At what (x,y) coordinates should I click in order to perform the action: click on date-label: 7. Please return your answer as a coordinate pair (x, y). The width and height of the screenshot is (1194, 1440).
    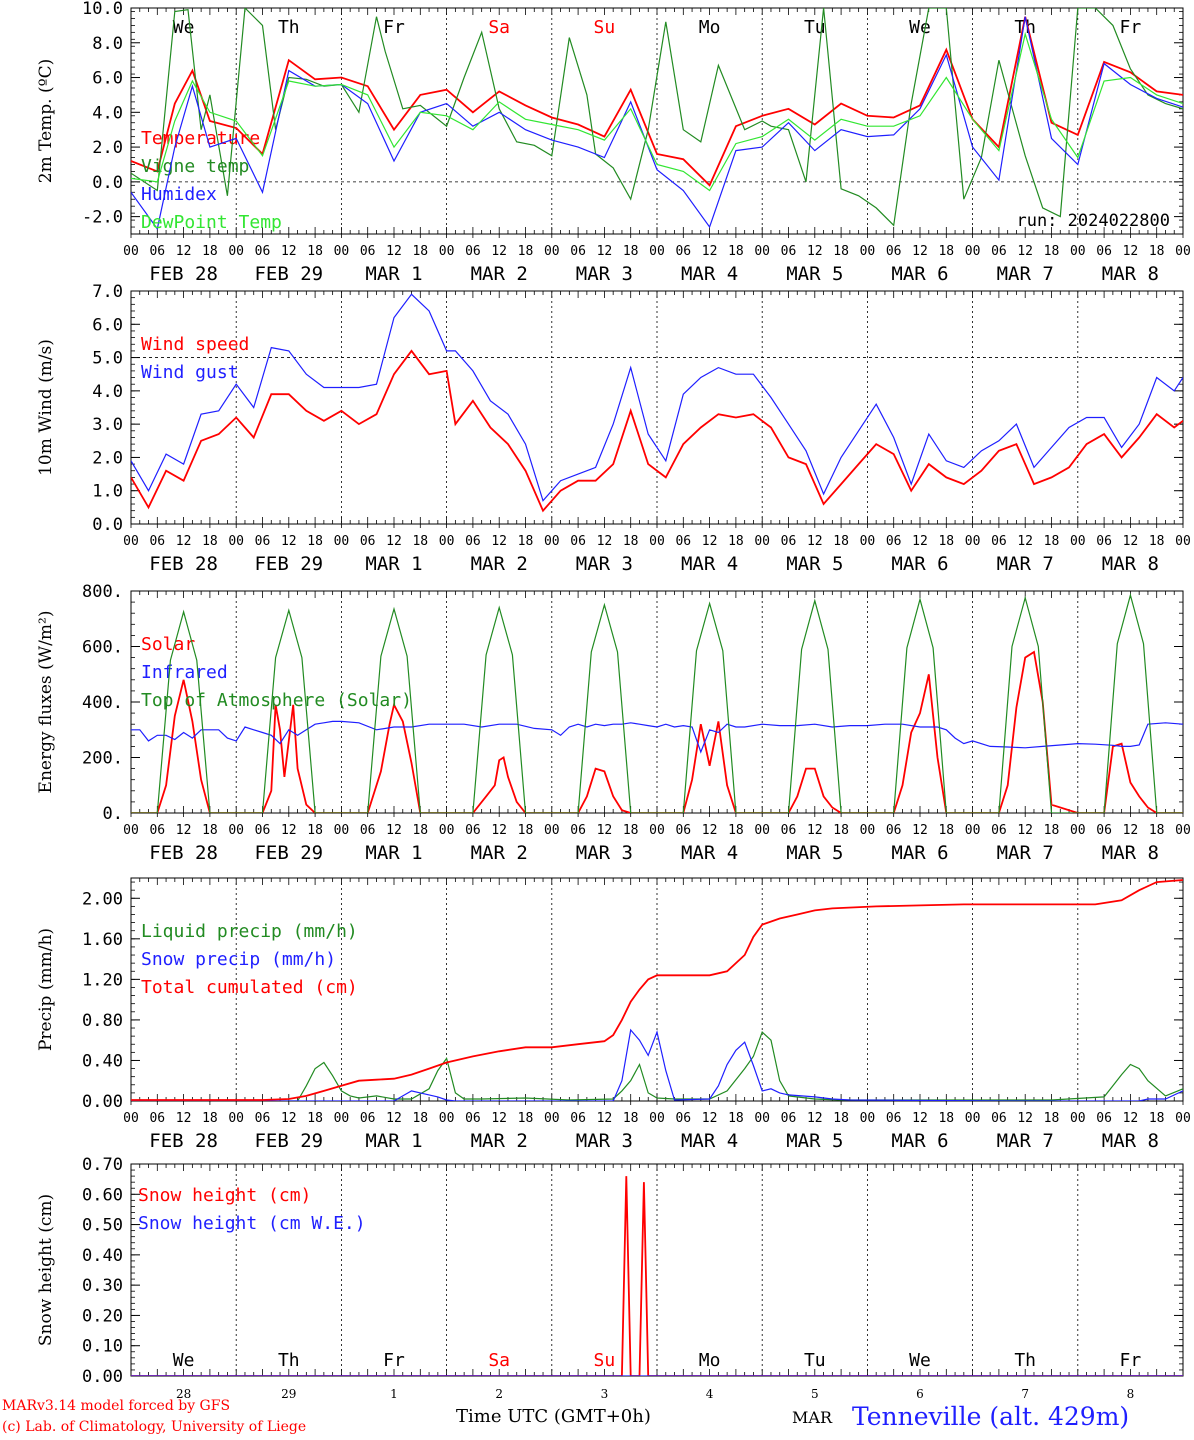
    Looking at the image, I should click on (1025, 1394).